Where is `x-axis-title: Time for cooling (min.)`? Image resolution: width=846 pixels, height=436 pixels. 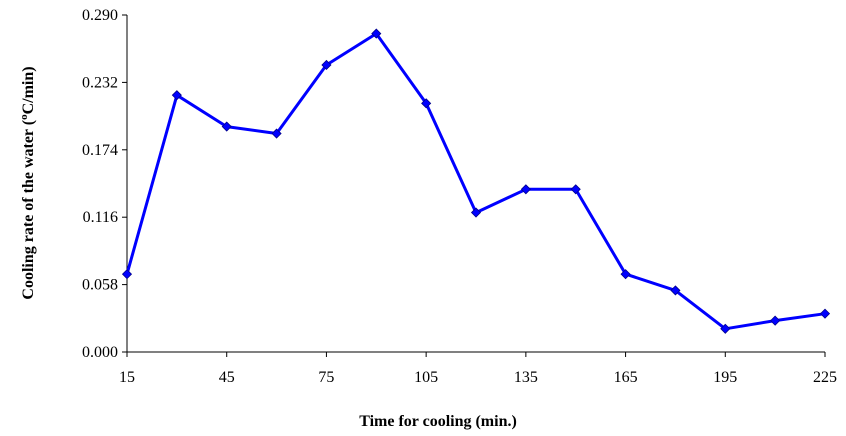 x-axis-title: Time for cooling (min.) is located at coordinates (438, 421).